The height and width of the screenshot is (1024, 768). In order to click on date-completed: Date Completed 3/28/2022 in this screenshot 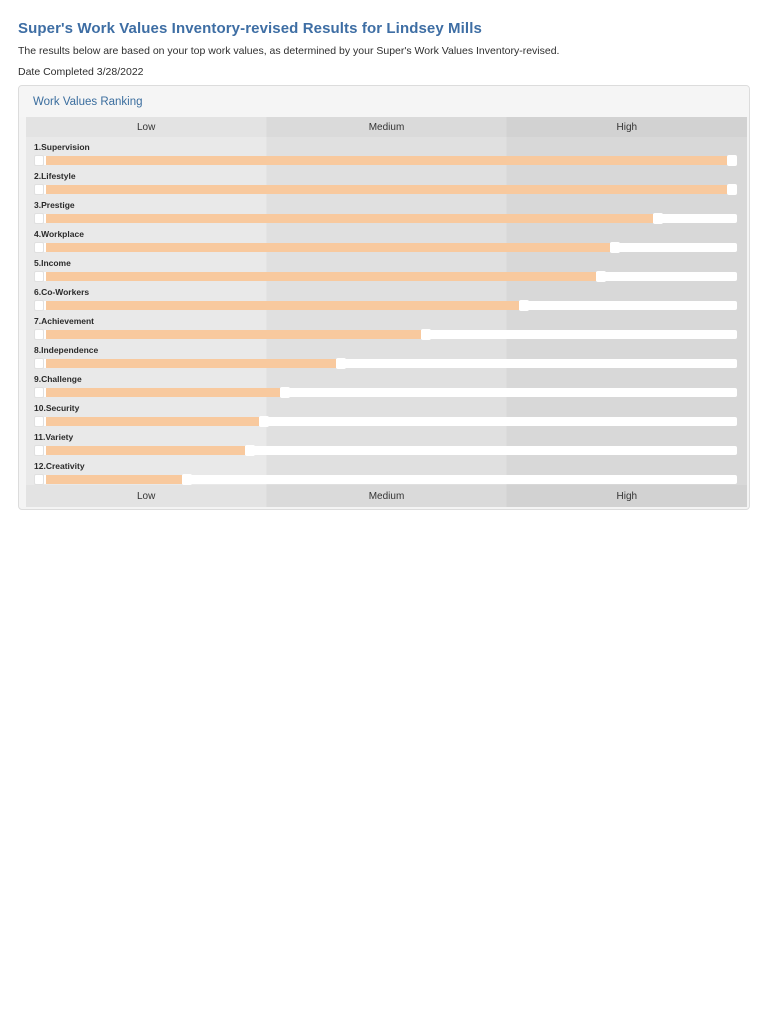, I will do `click(81, 72)`.